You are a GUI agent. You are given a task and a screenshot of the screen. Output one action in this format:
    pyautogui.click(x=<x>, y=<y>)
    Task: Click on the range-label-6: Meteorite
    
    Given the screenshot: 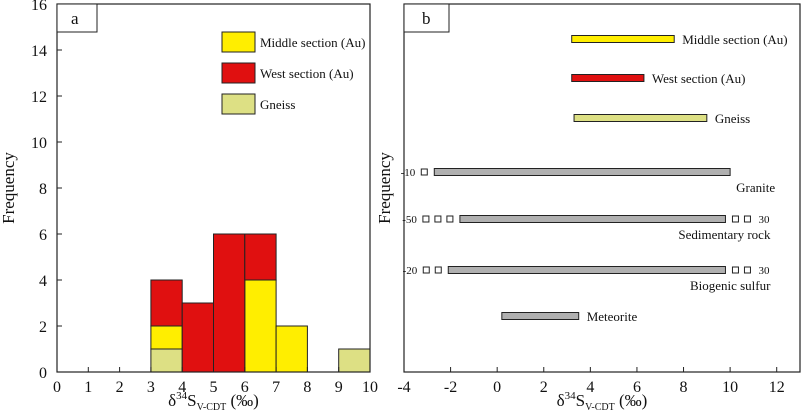 What is the action you would take?
    pyautogui.click(x=612, y=316)
    